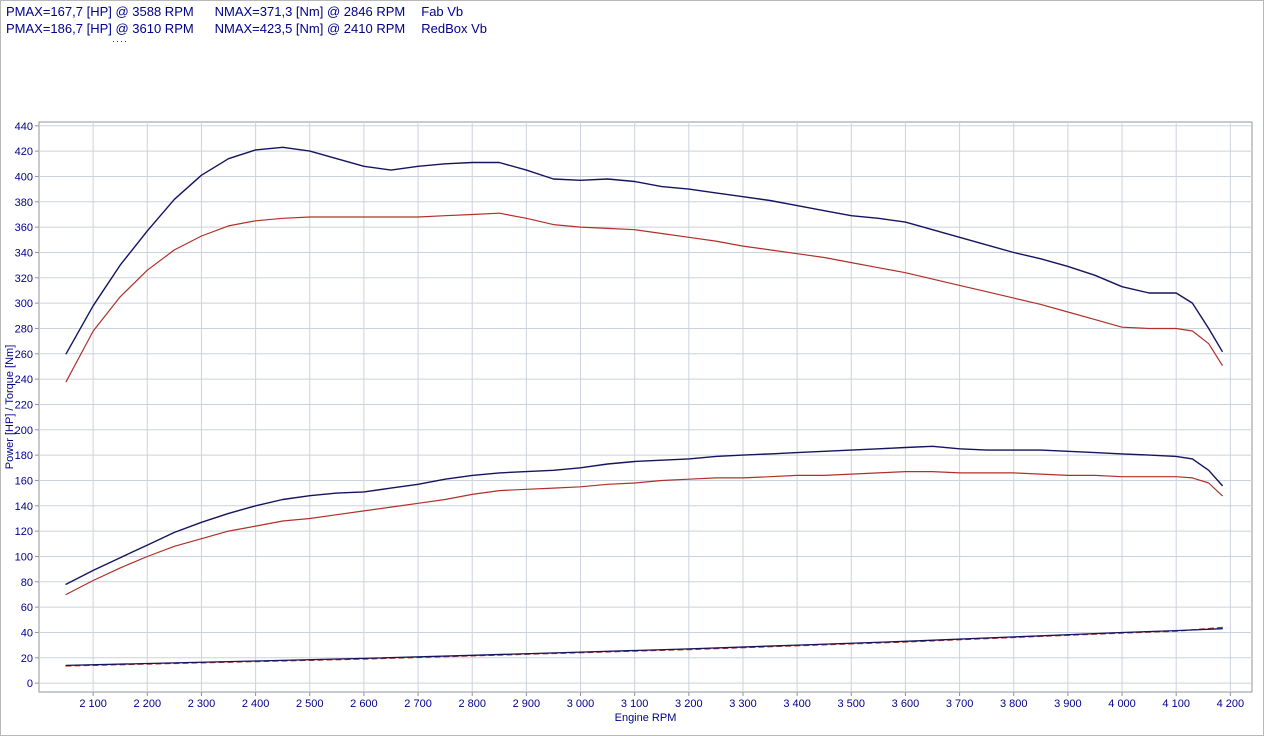 This screenshot has height=736, width=1264. I want to click on y-tick-label: 100, so click(24, 557).